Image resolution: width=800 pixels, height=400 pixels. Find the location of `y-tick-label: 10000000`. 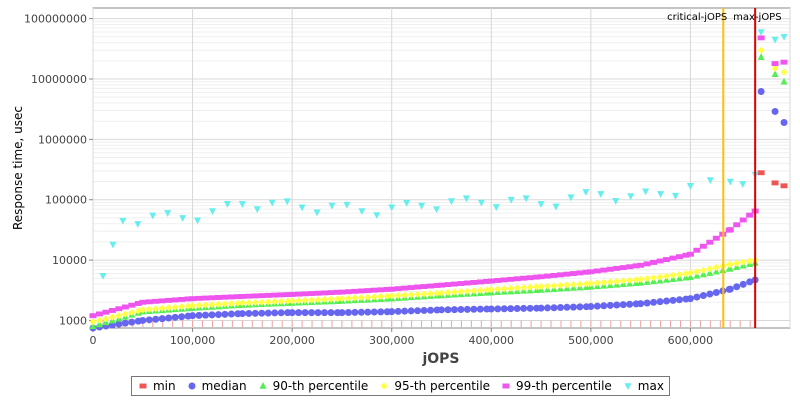

y-tick-label: 10000000 is located at coordinates (59, 79).